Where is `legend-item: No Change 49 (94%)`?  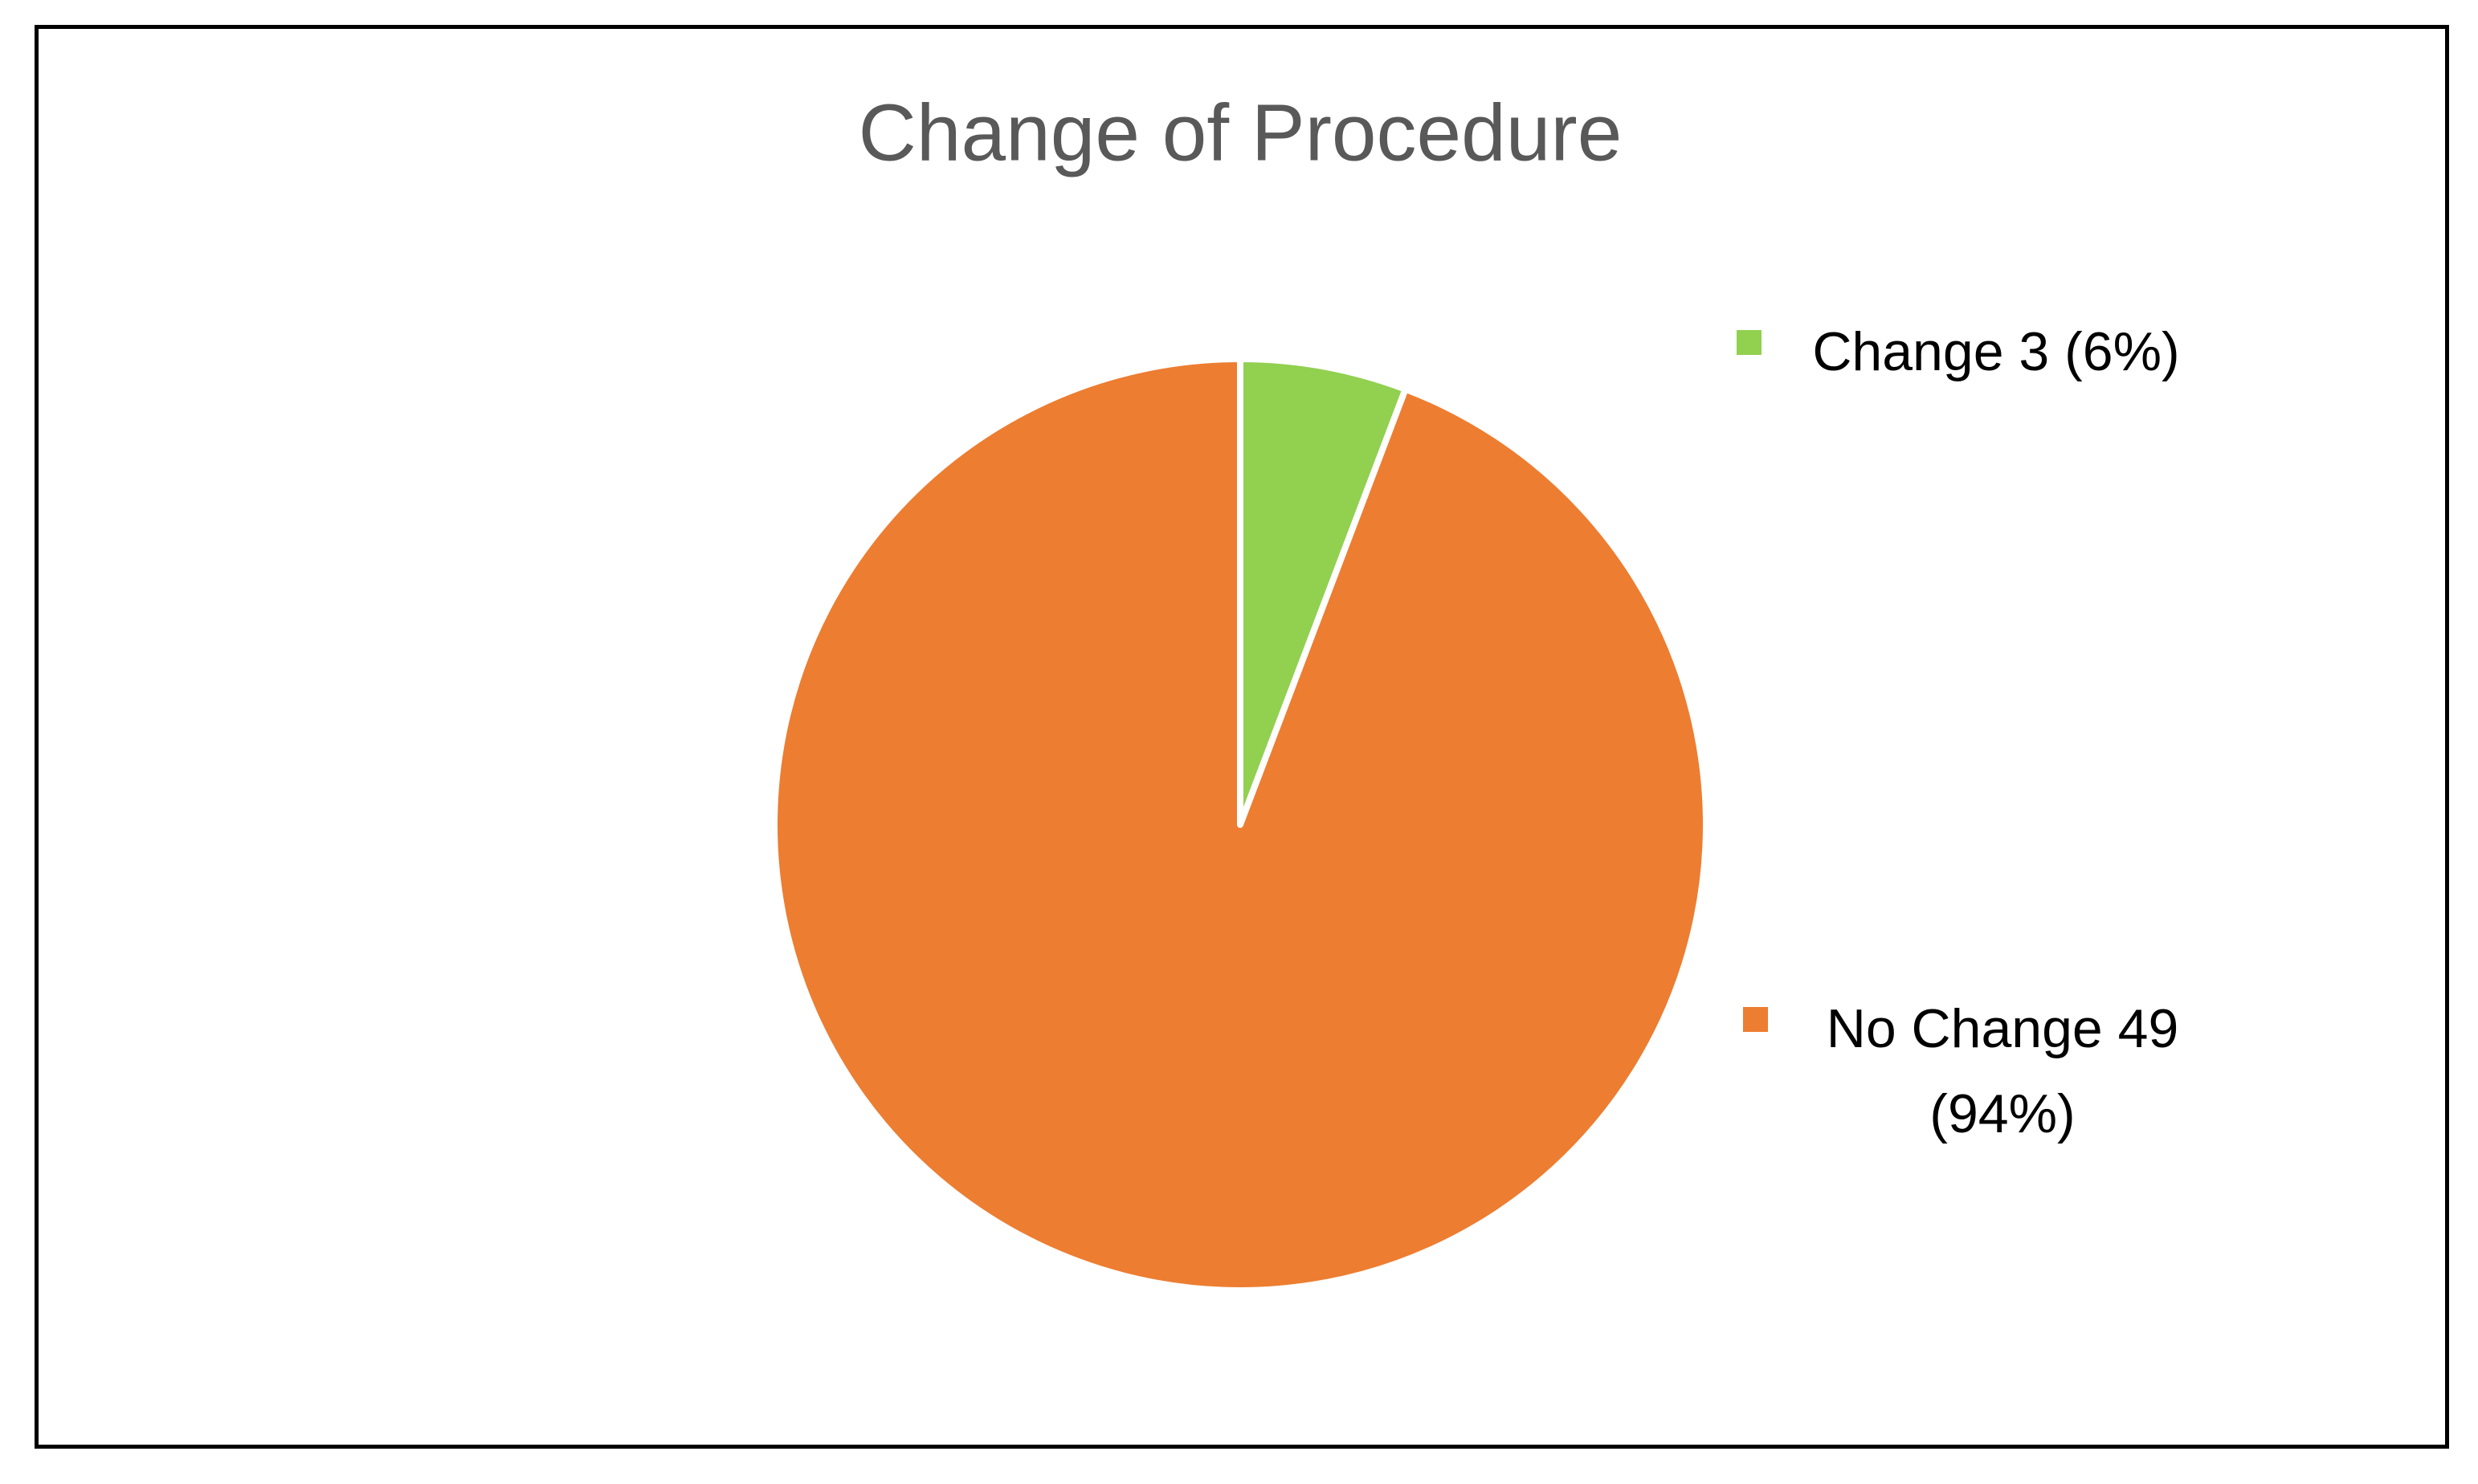
legend-item: No Change 49 (94%) is located at coordinates (1981, 1071).